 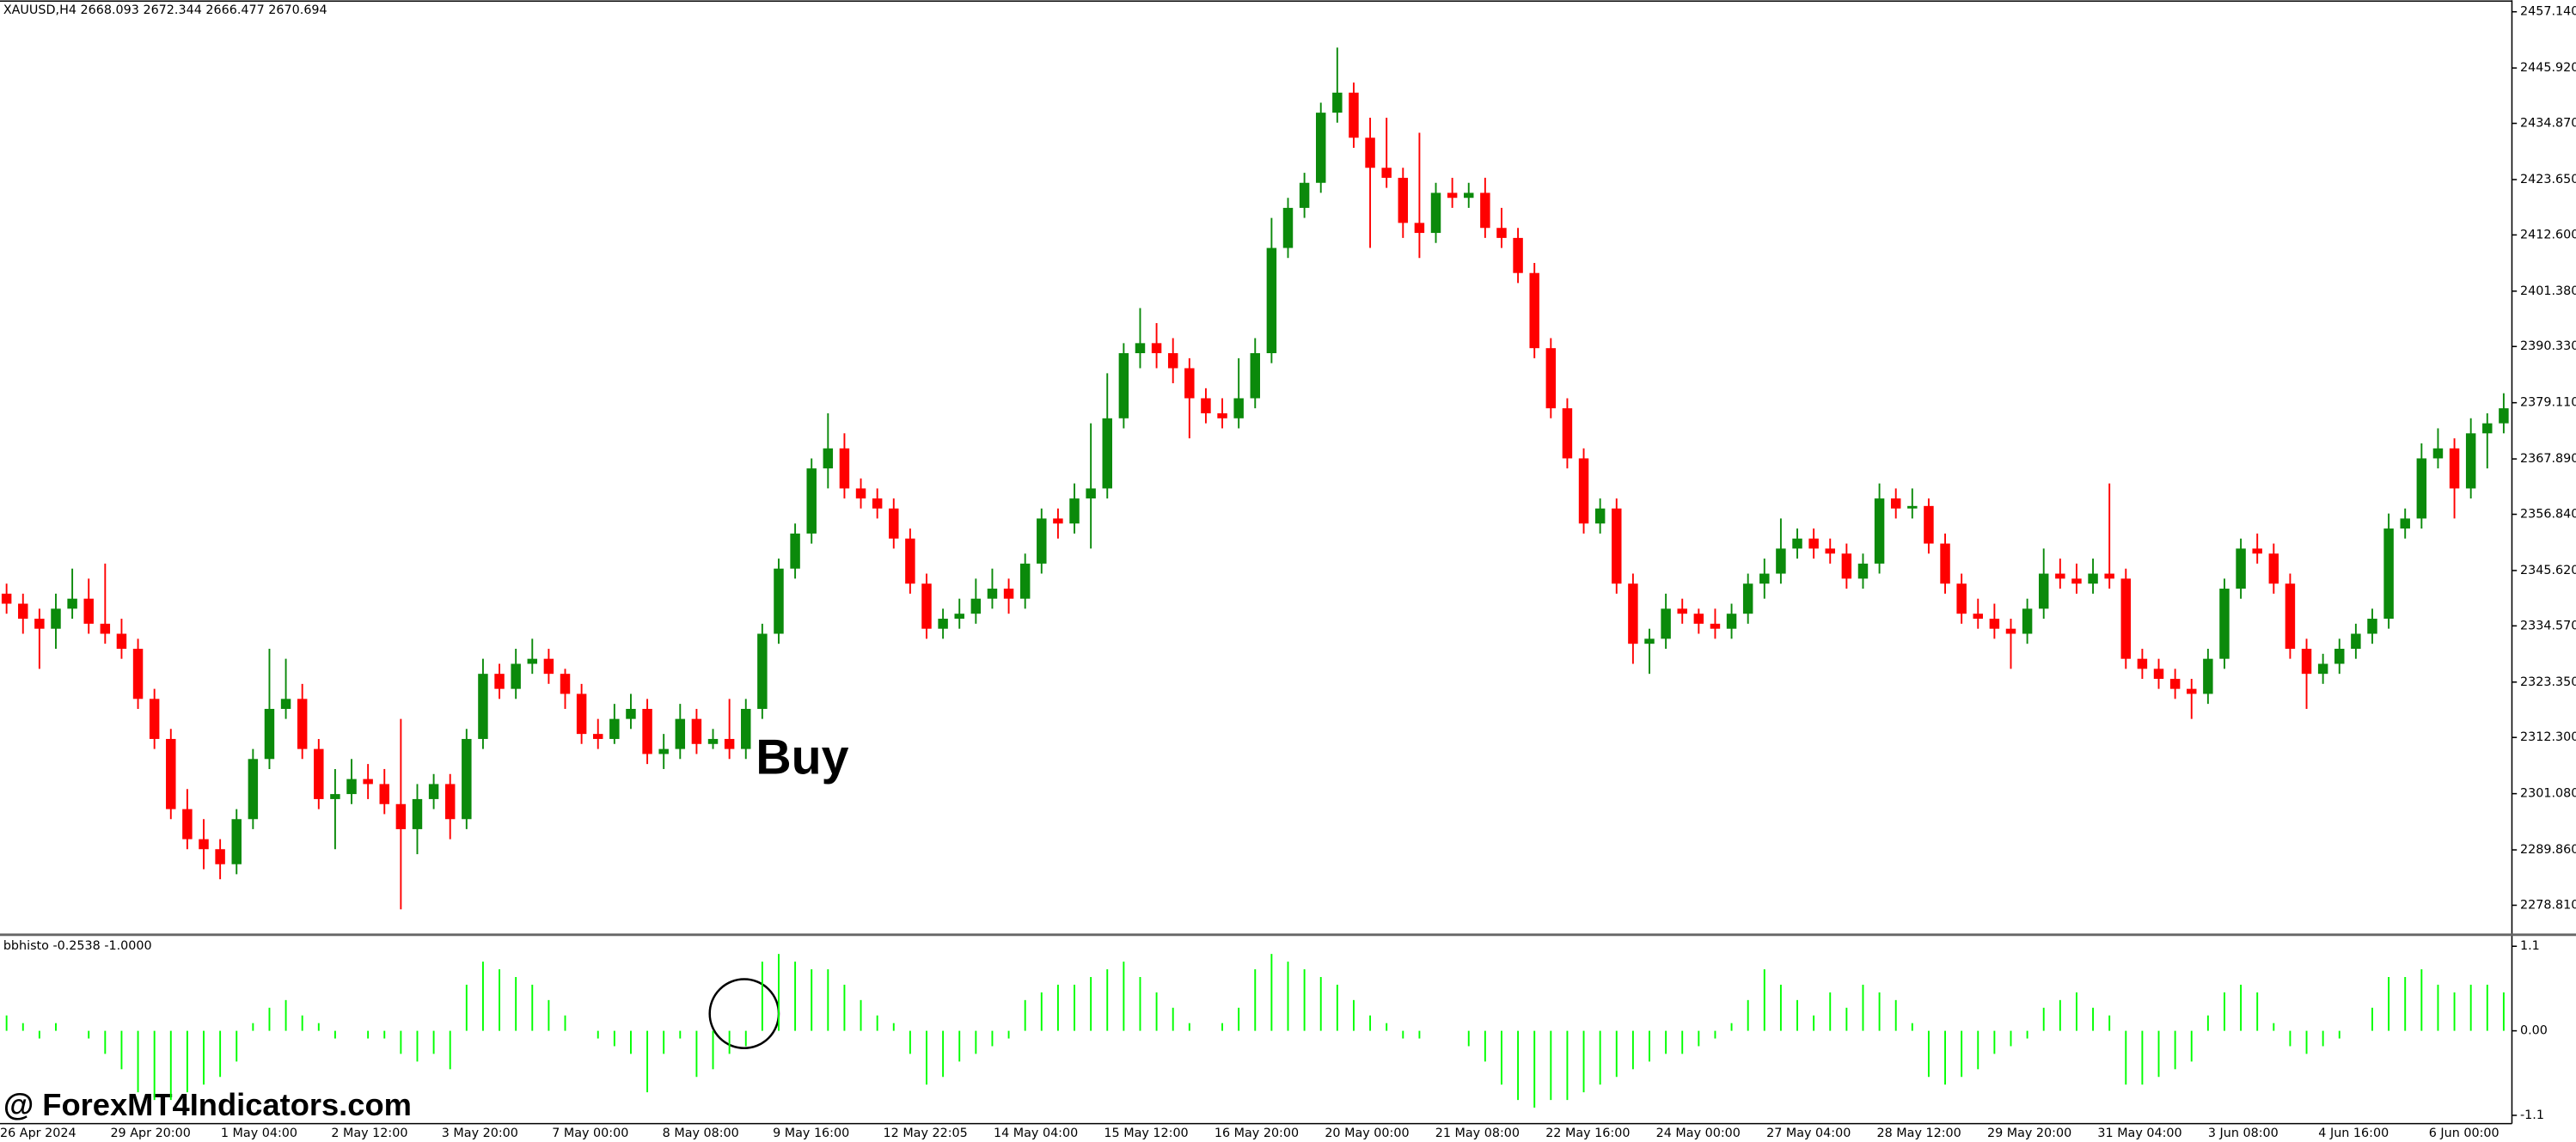 I want to click on y-tick-label: 2367.890, so click(x=2548, y=459).